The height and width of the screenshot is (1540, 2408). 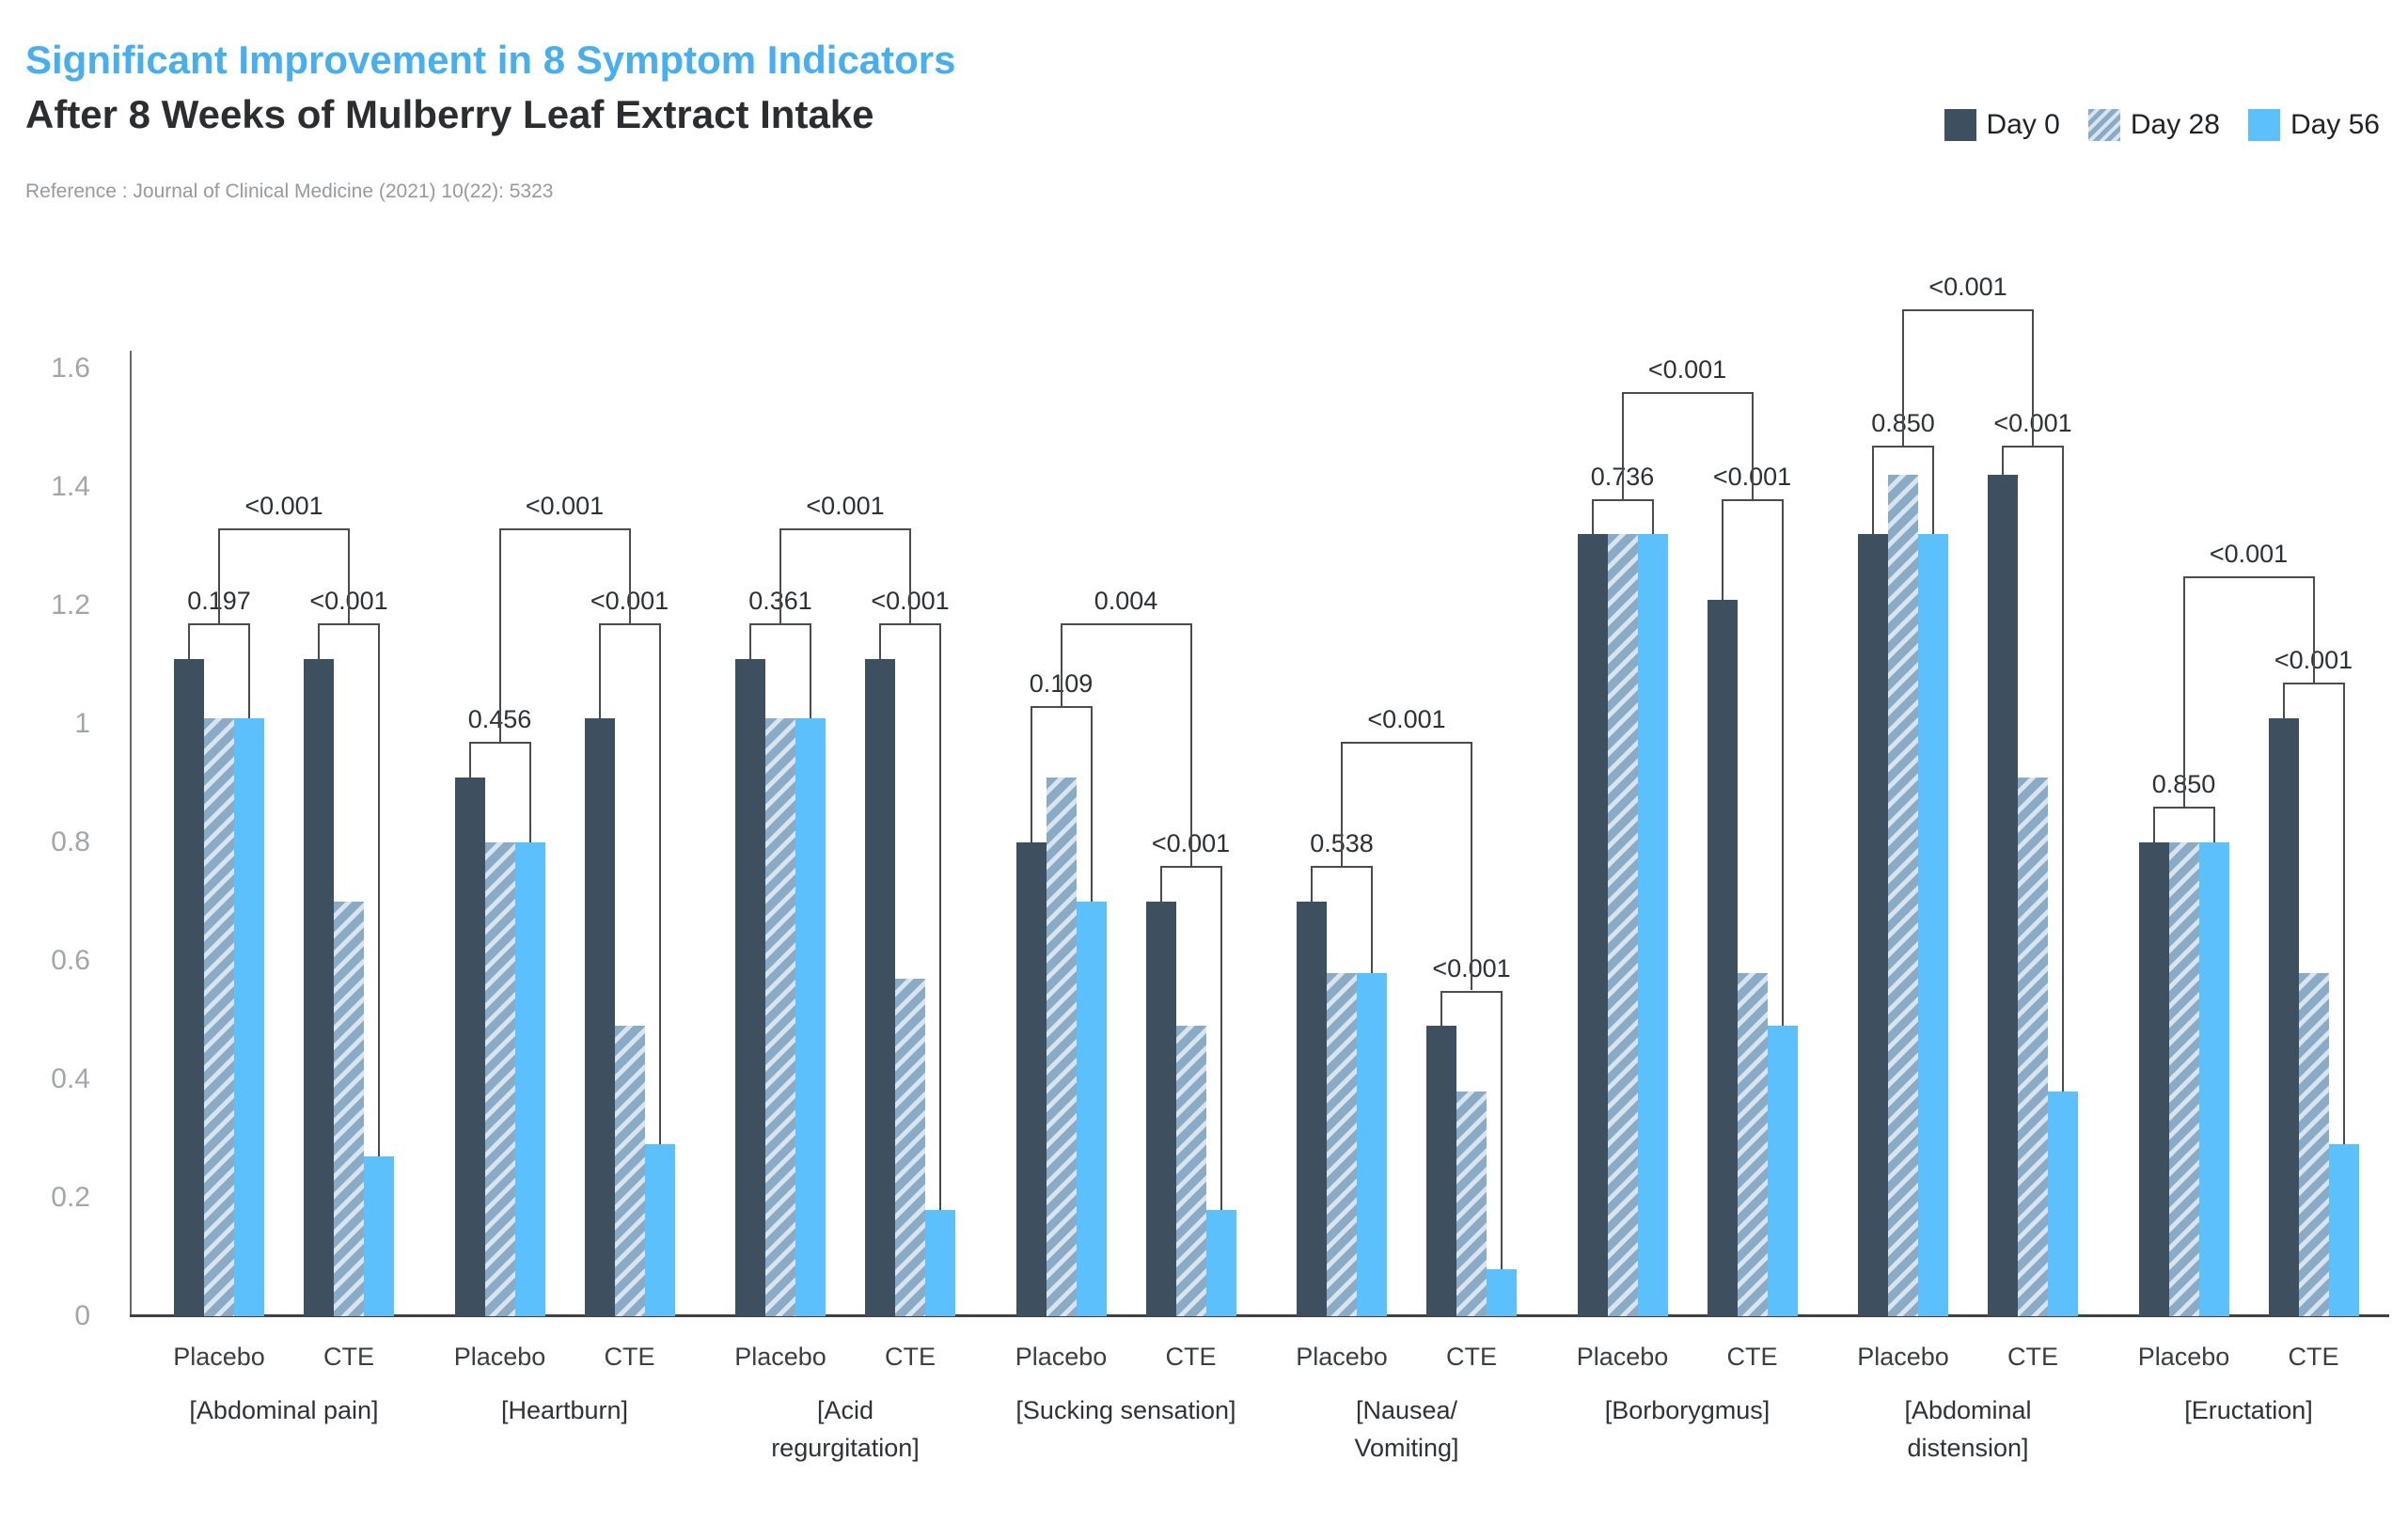 What do you see at coordinates (82, 1315) in the screenshot?
I see `y-tick-label: 0` at bounding box center [82, 1315].